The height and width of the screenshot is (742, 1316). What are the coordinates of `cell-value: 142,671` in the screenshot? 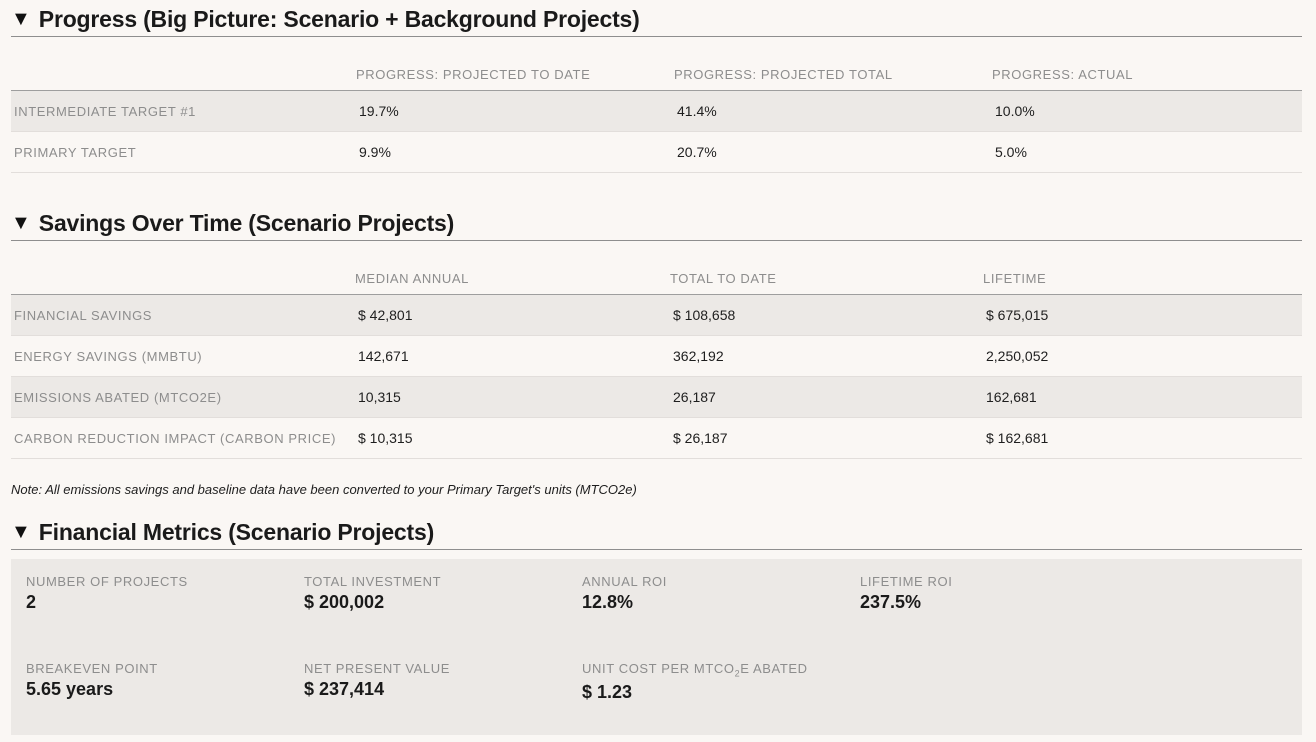 It's located at (512, 356).